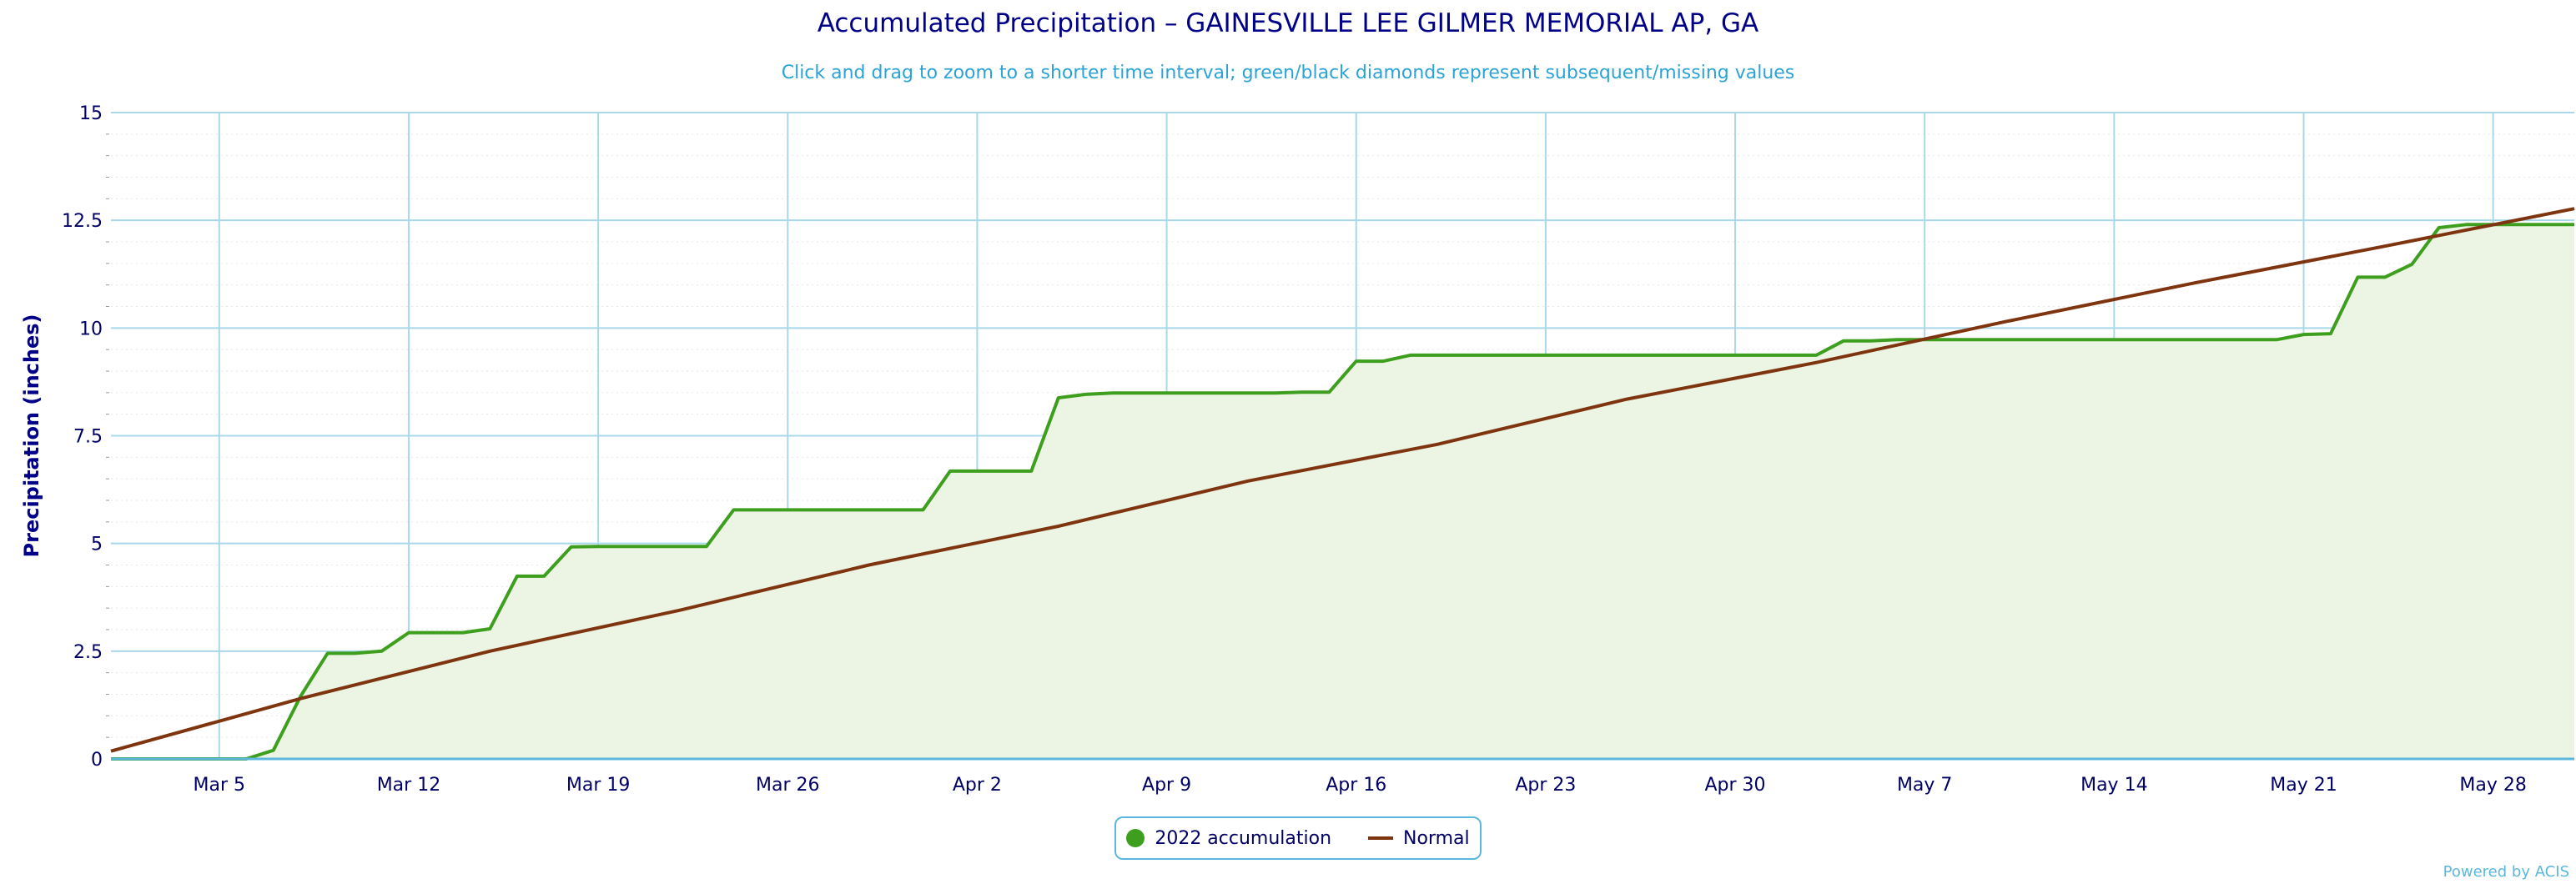 The height and width of the screenshot is (889, 2576). What do you see at coordinates (91, 329) in the screenshot?
I see `y-tick-label: 10` at bounding box center [91, 329].